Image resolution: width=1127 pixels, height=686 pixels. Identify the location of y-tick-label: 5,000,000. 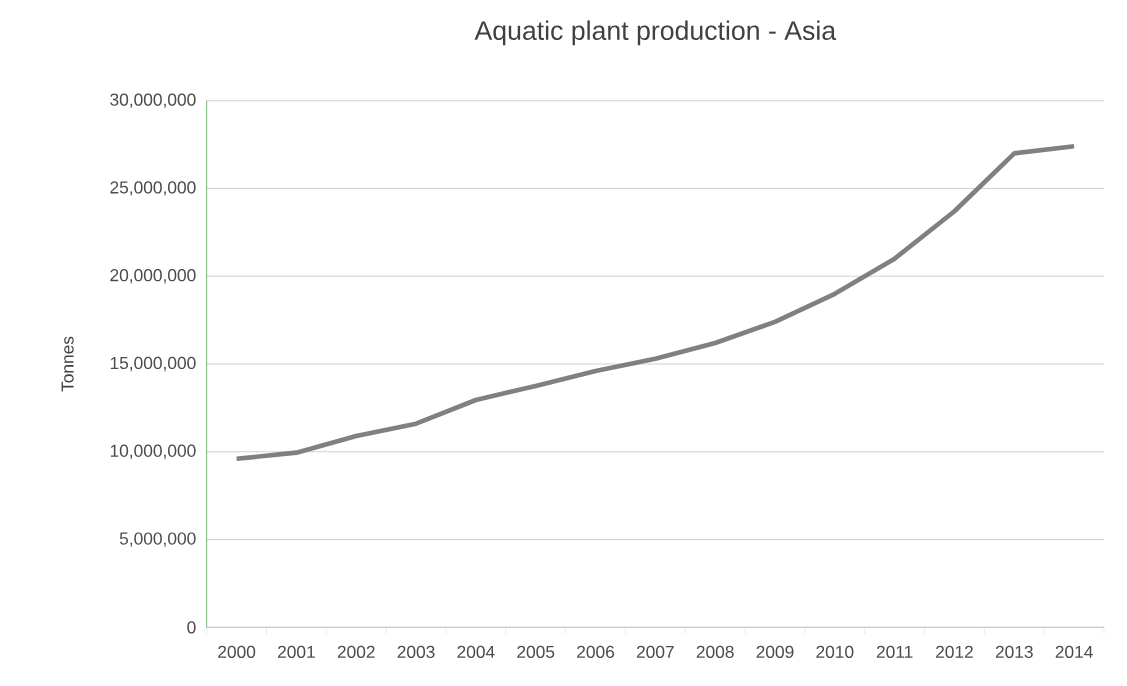
(157, 539).